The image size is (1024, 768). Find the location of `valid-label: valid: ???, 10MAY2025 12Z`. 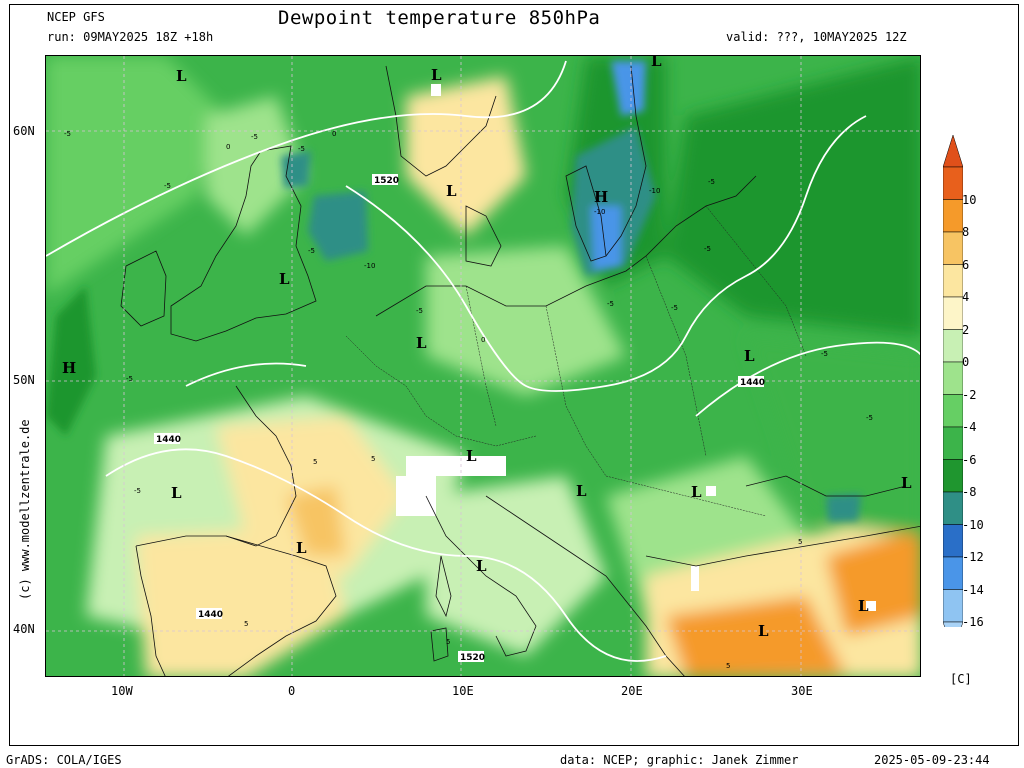

valid-label: valid: ???, 10MAY2025 12Z is located at coordinates (816, 37).